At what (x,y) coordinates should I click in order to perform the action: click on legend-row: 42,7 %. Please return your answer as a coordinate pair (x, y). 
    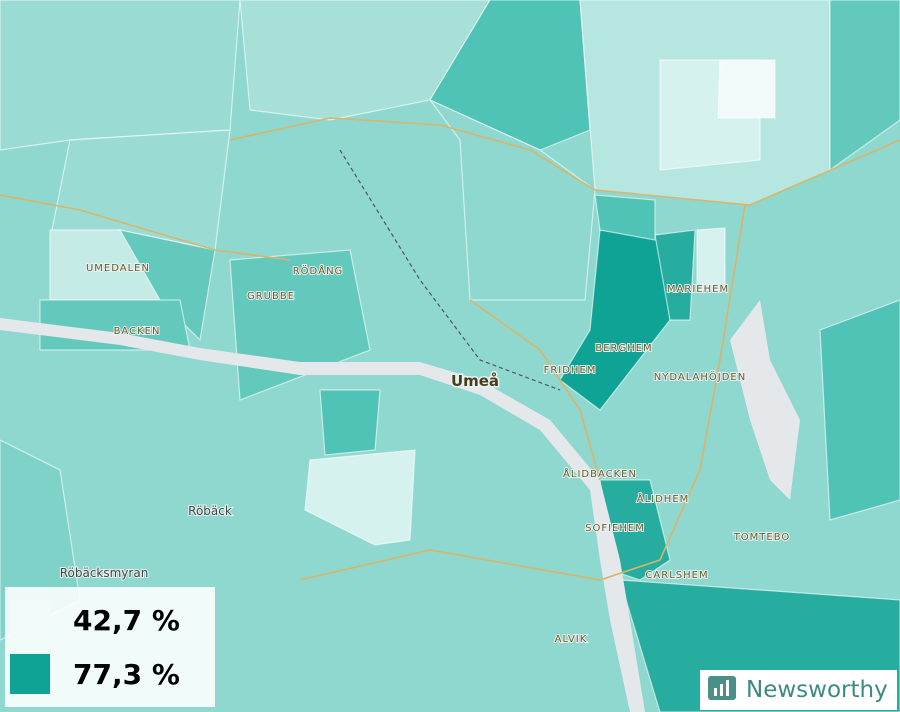
    Looking at the image, I should click on (112, 620).